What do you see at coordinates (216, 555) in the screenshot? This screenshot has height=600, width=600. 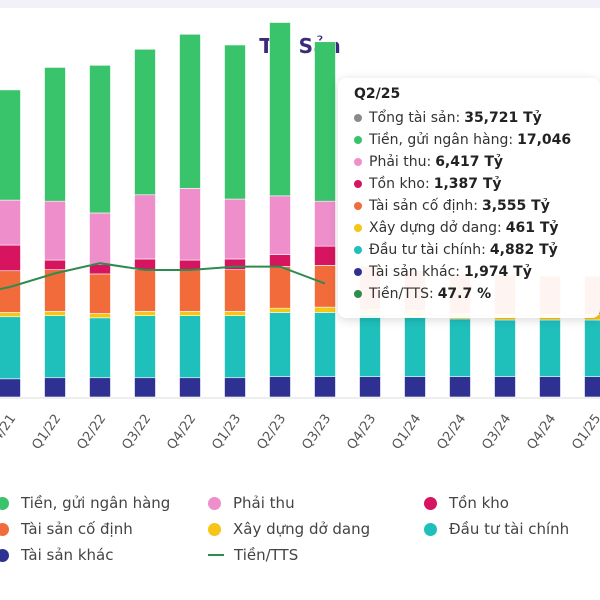 I see `legend-line-icon` at bounding box center [216, 555].